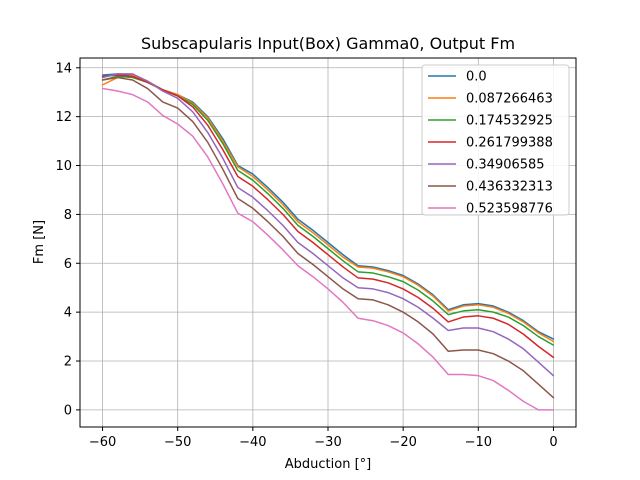  I want to click on legend-label-4: 0.34906585, so click(505, 165).